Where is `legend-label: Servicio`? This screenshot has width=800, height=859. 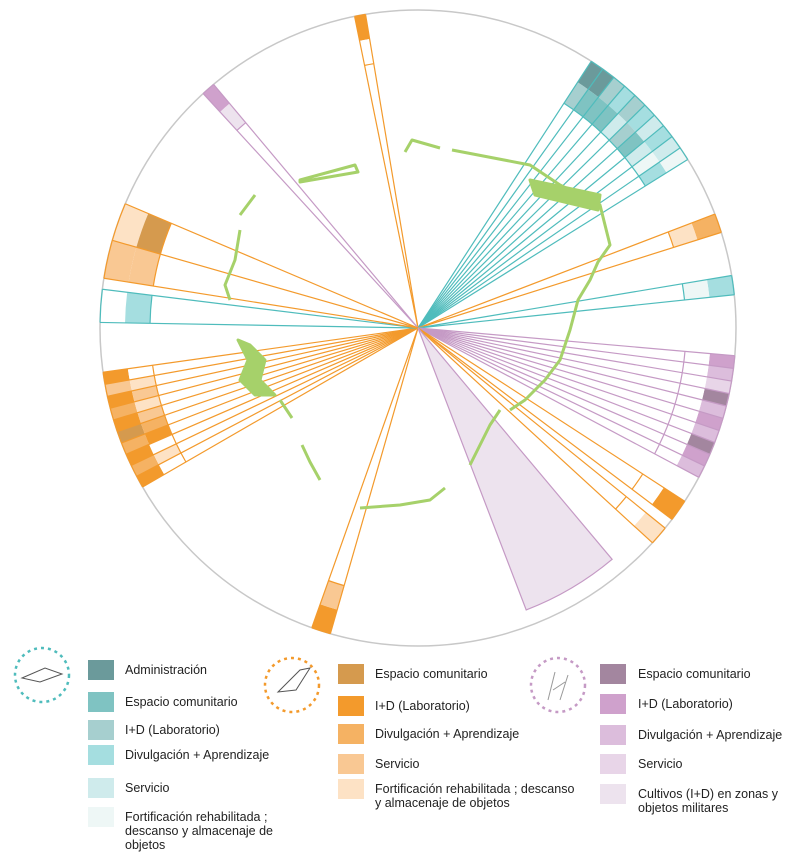 legend-label: Servicio is located at coordinates (147, 788).